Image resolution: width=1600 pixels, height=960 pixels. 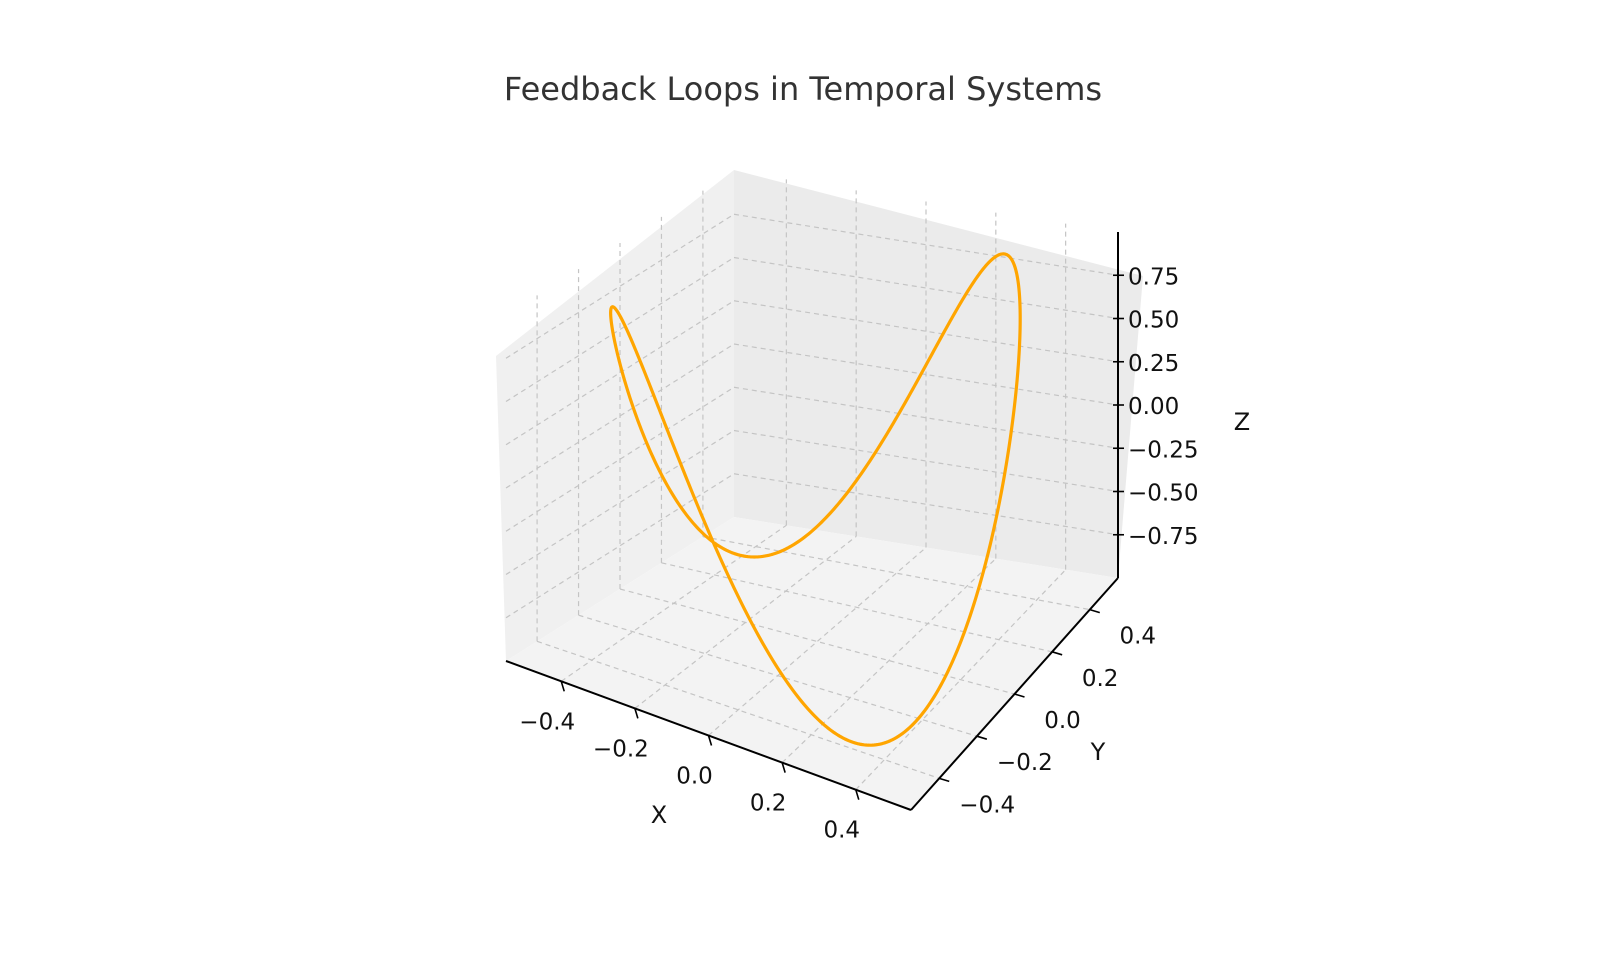 What do you see at coordinates (1100, 679) in the screenshot?
I see `y-tick-label: 0.2` at bounding box center [1100, 679].